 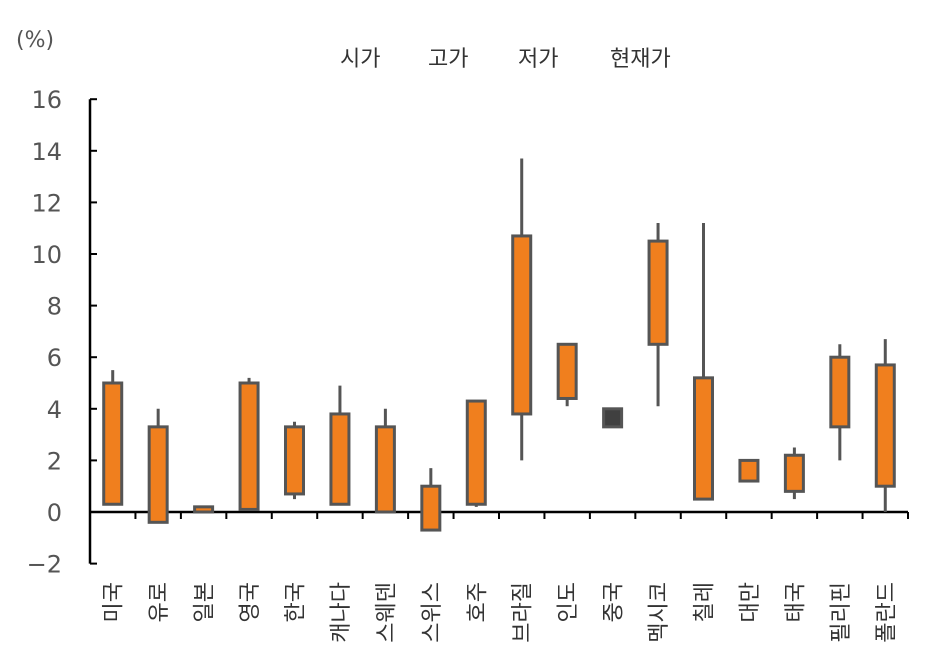 I want to click on y-tick-label: 0, so click(x=54, y=513).